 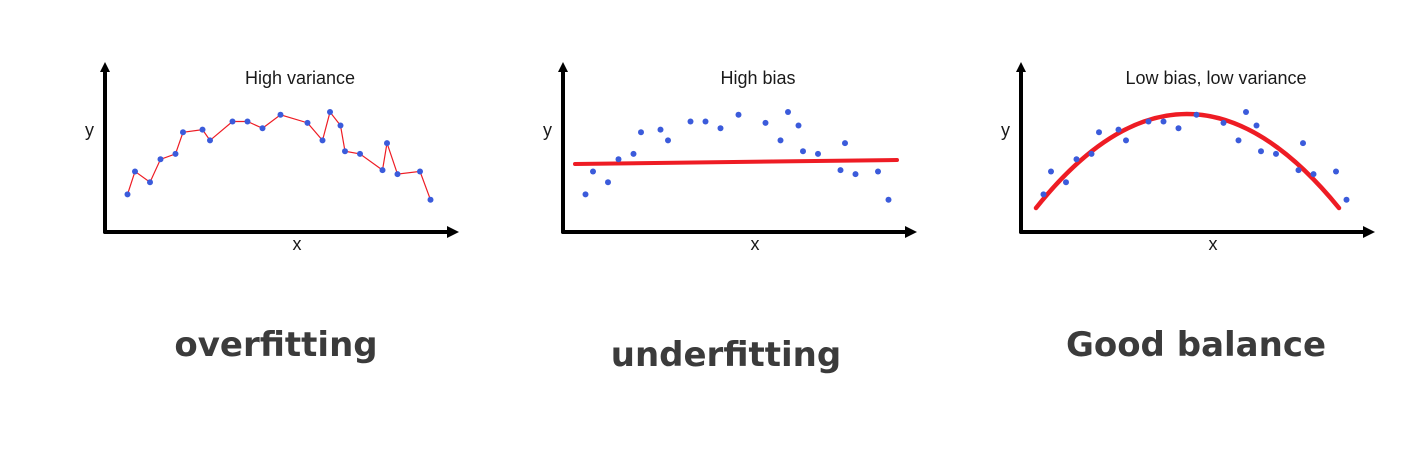 What do you see at coordinates (757, 78) in the screenshot?
I see `panel-title: High bias` at bounding box center [757, 78].